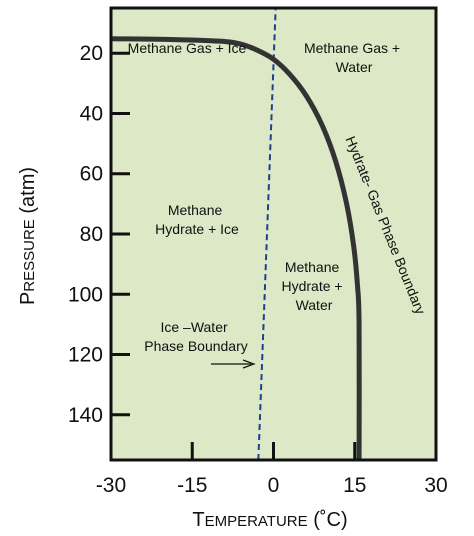  I want to click on region-line: Methane Gas + Ice, so click(187, 48).